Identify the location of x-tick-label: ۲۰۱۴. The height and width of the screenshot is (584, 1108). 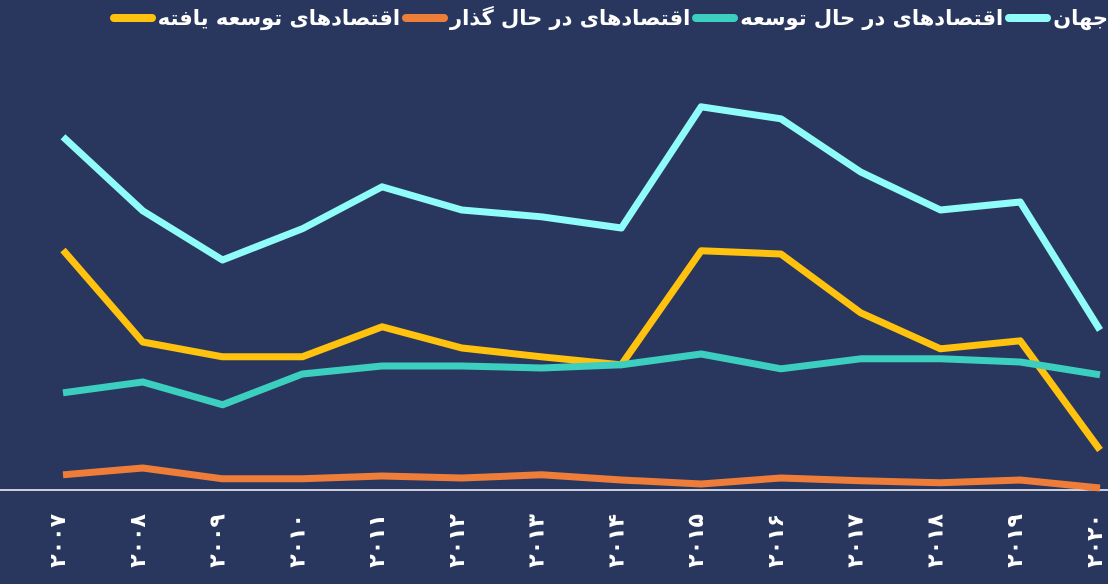
(616, 541).